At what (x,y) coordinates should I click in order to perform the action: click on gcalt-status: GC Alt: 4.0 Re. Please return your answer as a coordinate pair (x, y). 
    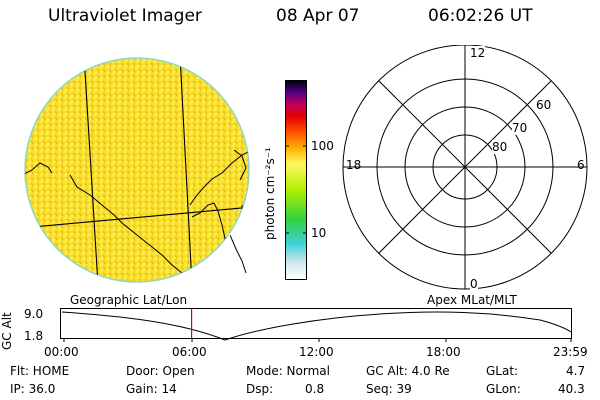
    Looking at the image, I should click on (408, 371).